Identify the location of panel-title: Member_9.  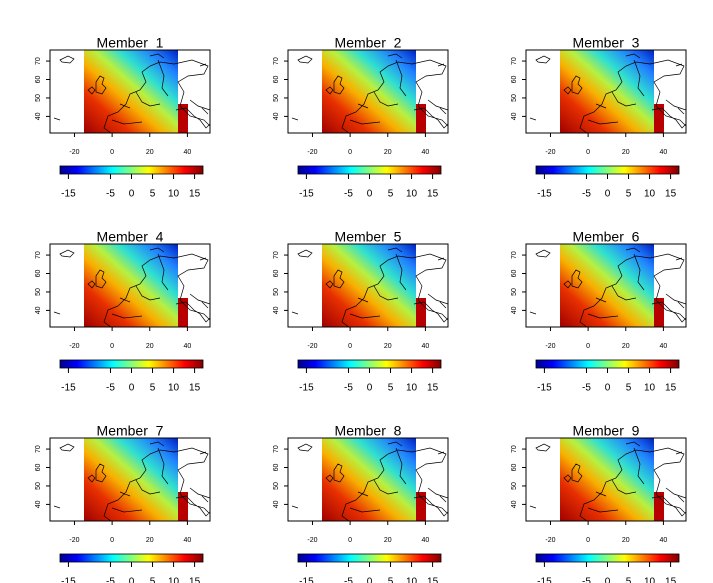
(606, 431).